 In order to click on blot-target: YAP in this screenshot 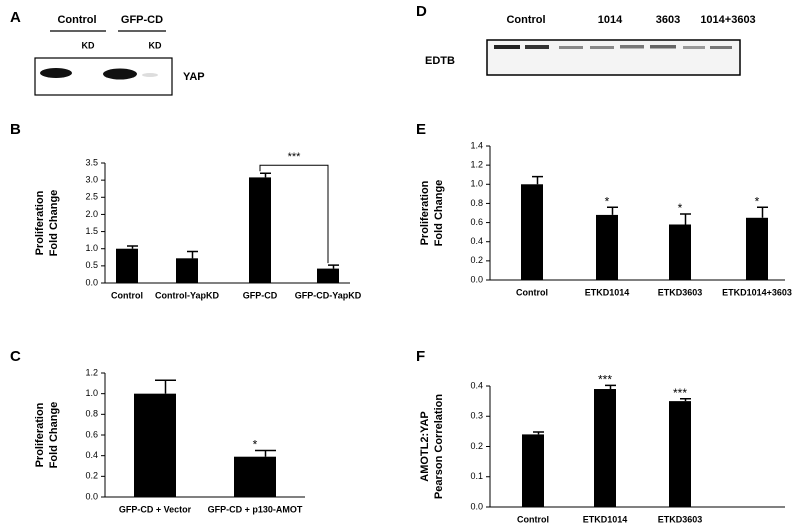, I will do `click(194, 77)`.